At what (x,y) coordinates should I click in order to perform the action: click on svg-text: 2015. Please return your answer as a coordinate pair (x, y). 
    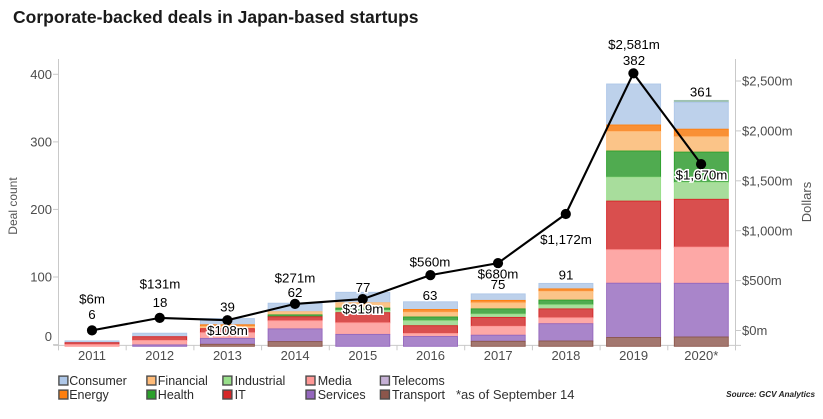
    Looking at the image, I should click on (362, 355).